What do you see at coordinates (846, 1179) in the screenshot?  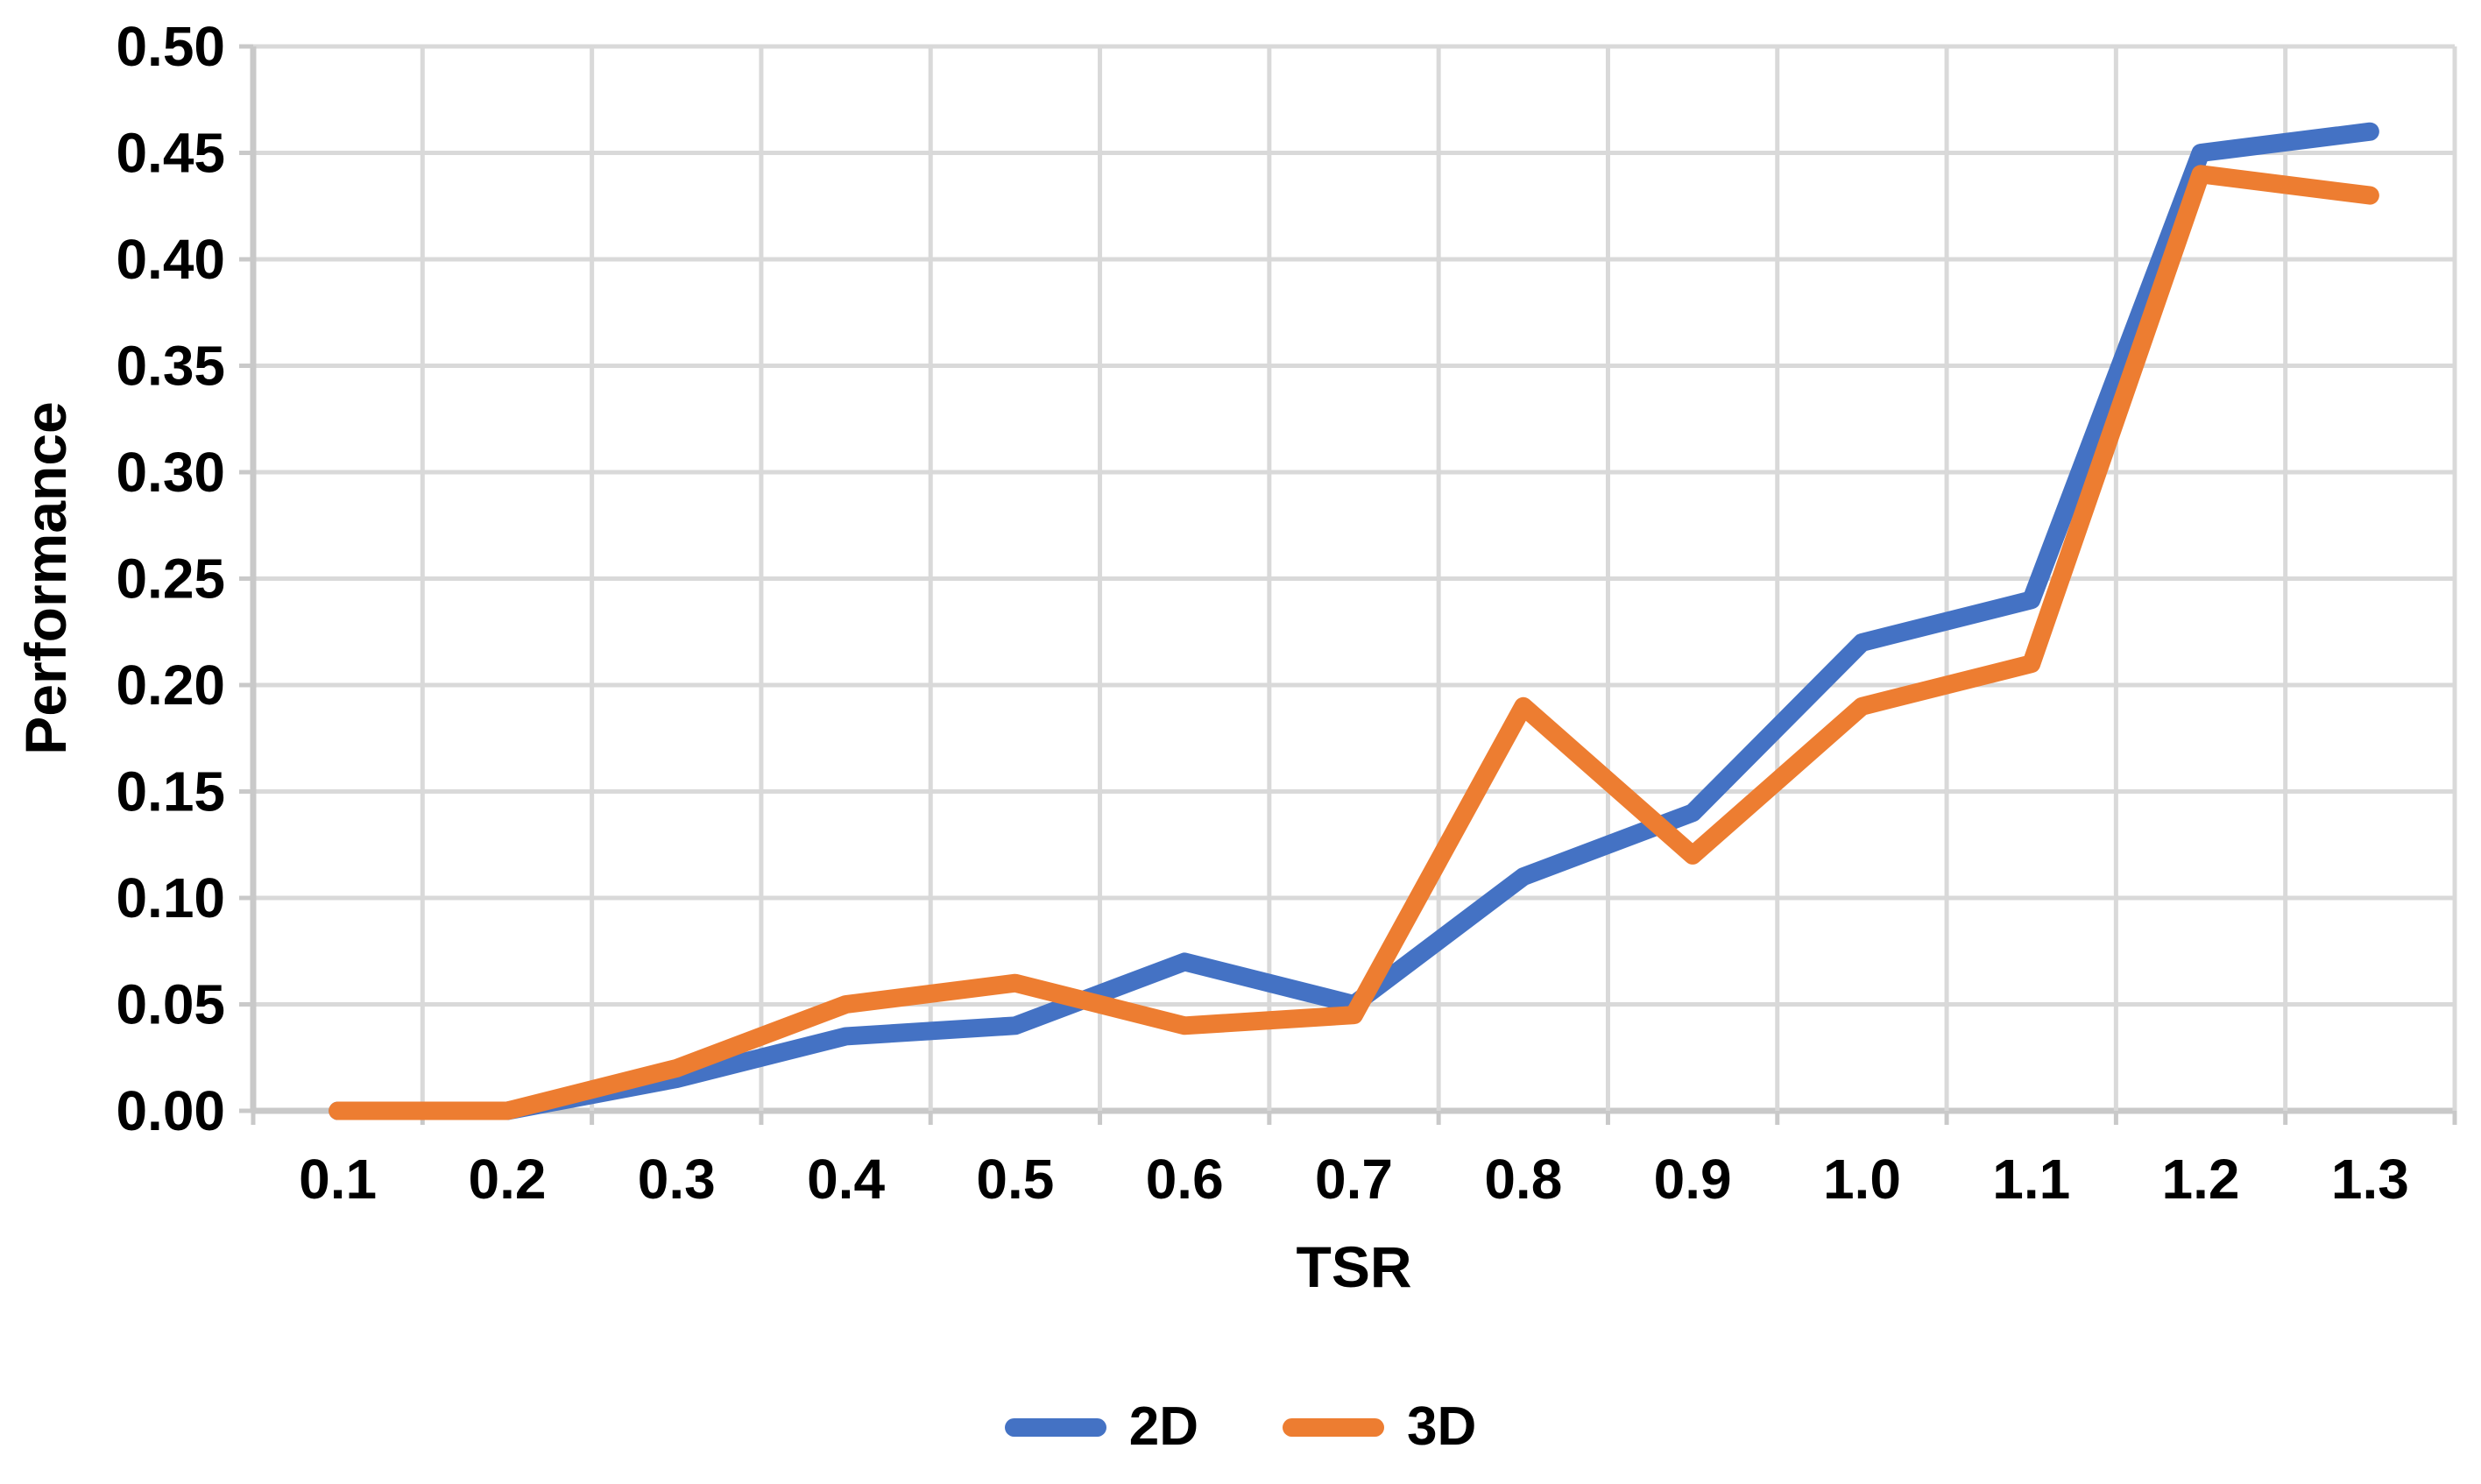 I see `x-tick-label: 0.4` at bounding box center [846, 1179].